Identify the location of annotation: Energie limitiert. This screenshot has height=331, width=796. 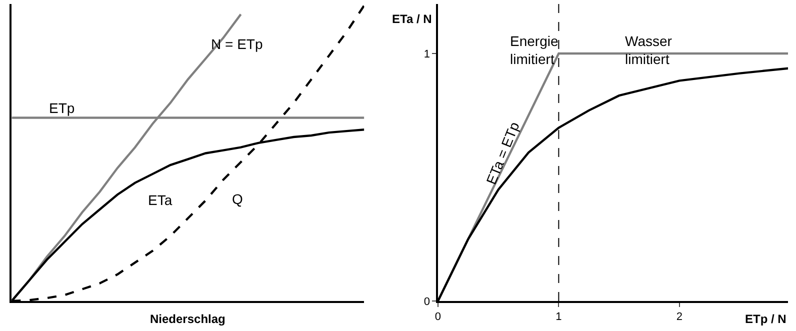
(534, 50).